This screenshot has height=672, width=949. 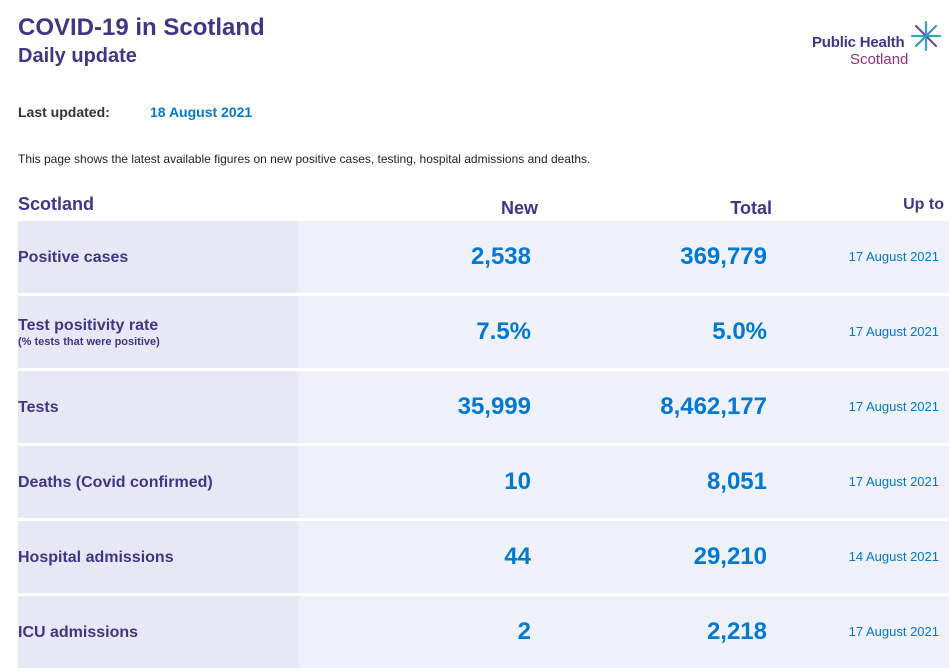 I want to click on row-sublabel: (% tests that were positive), so click(x=89, y=342).